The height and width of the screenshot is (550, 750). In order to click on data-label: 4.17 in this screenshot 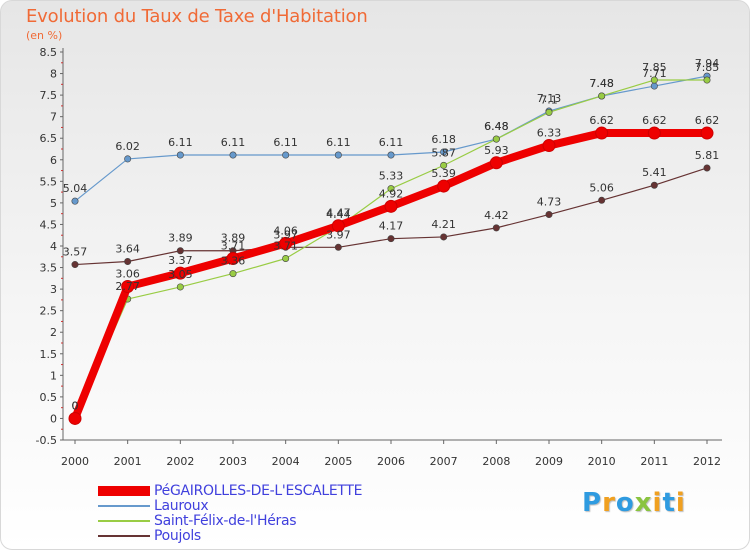, I will do `click(391, 226)`.